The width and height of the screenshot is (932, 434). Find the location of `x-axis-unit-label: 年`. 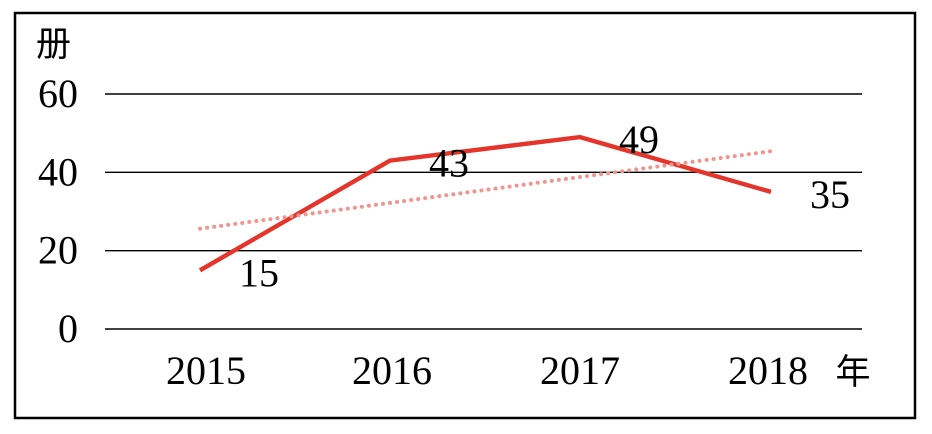

x-axis-unit-label: 年 is located at coordinates (852, 372).